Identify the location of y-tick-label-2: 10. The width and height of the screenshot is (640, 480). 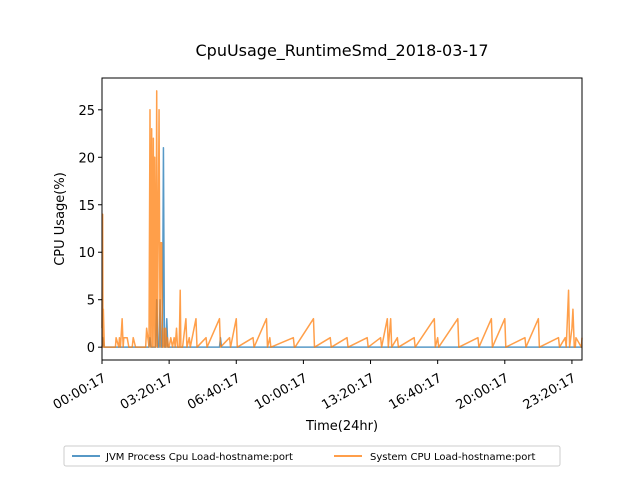
(86, 253).